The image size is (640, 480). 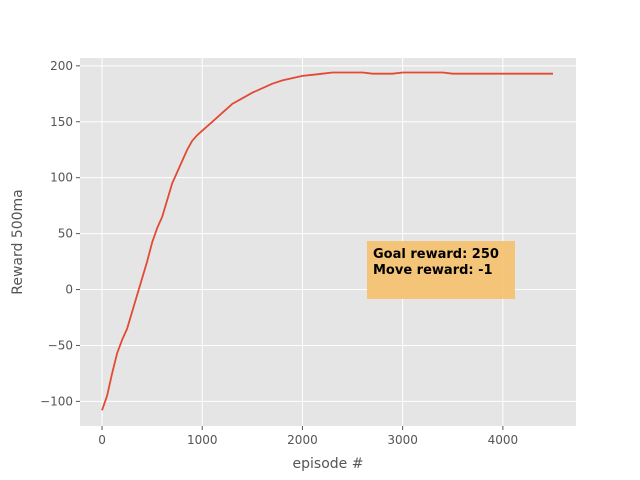 What do you see at coordinates (18, 242) in the screenshot?
I see `y-axis-label: Reward 500ma` at bounding box center [18, 242].